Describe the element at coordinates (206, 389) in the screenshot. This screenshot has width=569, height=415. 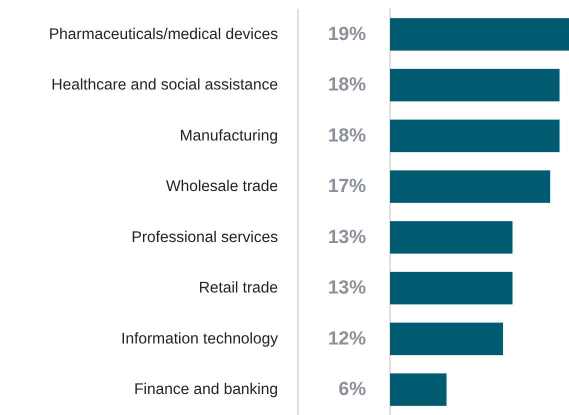
I see `y-tick-label: Finance and banking` at that location.